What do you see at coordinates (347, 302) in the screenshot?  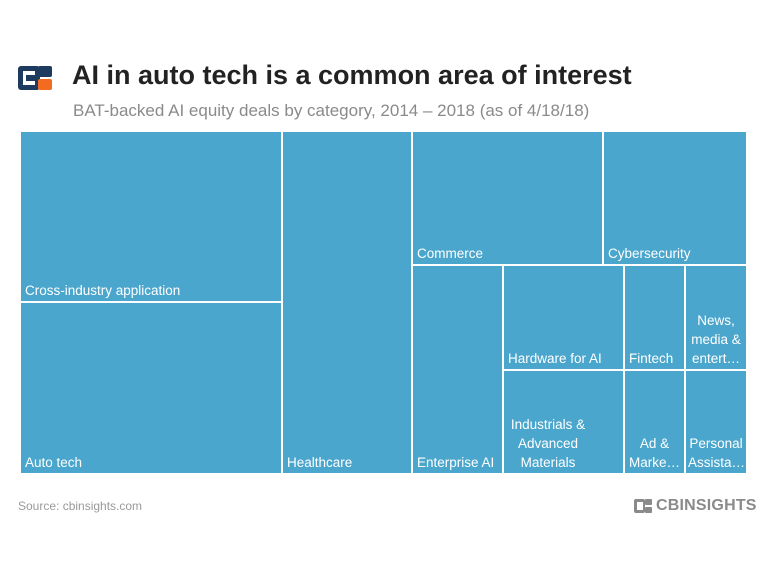 I see `treemap-cell-healthcare: Healthcare` at bounding box center [347, 302].